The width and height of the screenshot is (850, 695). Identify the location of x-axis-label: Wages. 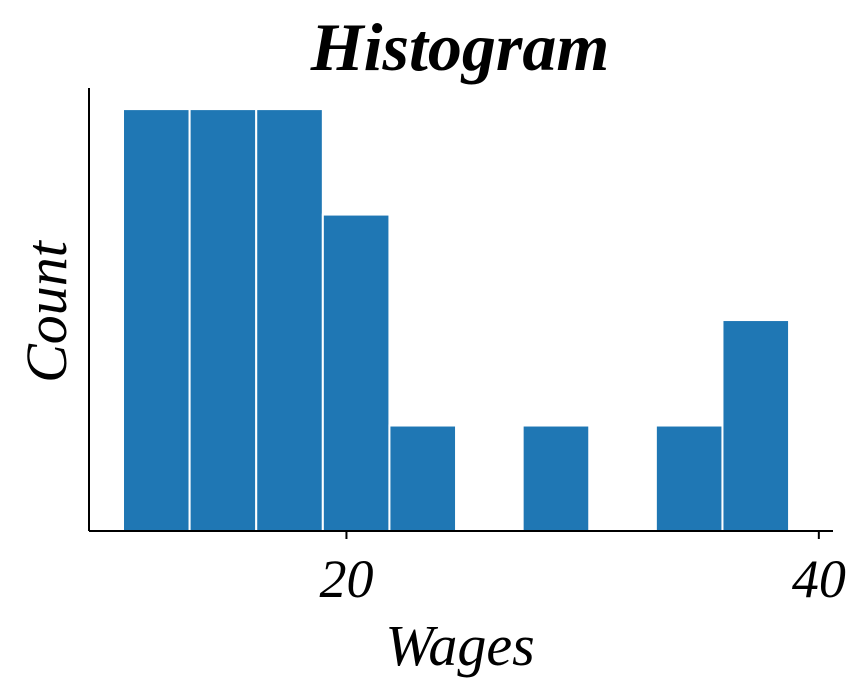
(459, 645).